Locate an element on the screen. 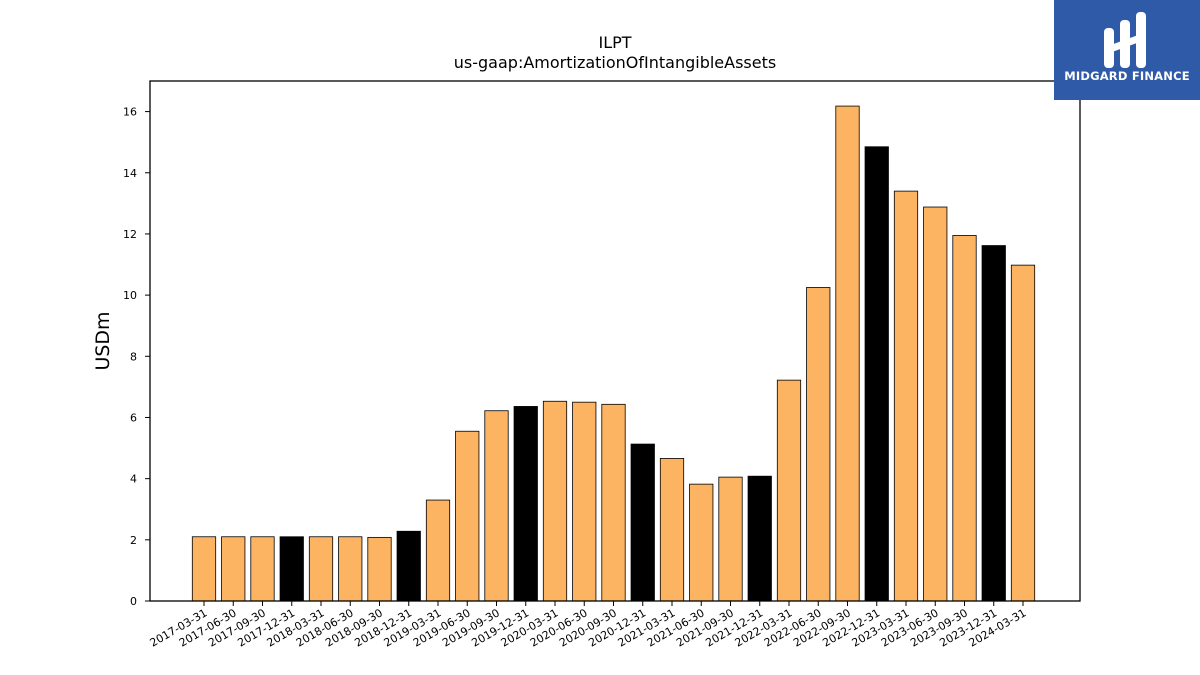  y-tick-label: 14 is located at coordinates (130, 173).